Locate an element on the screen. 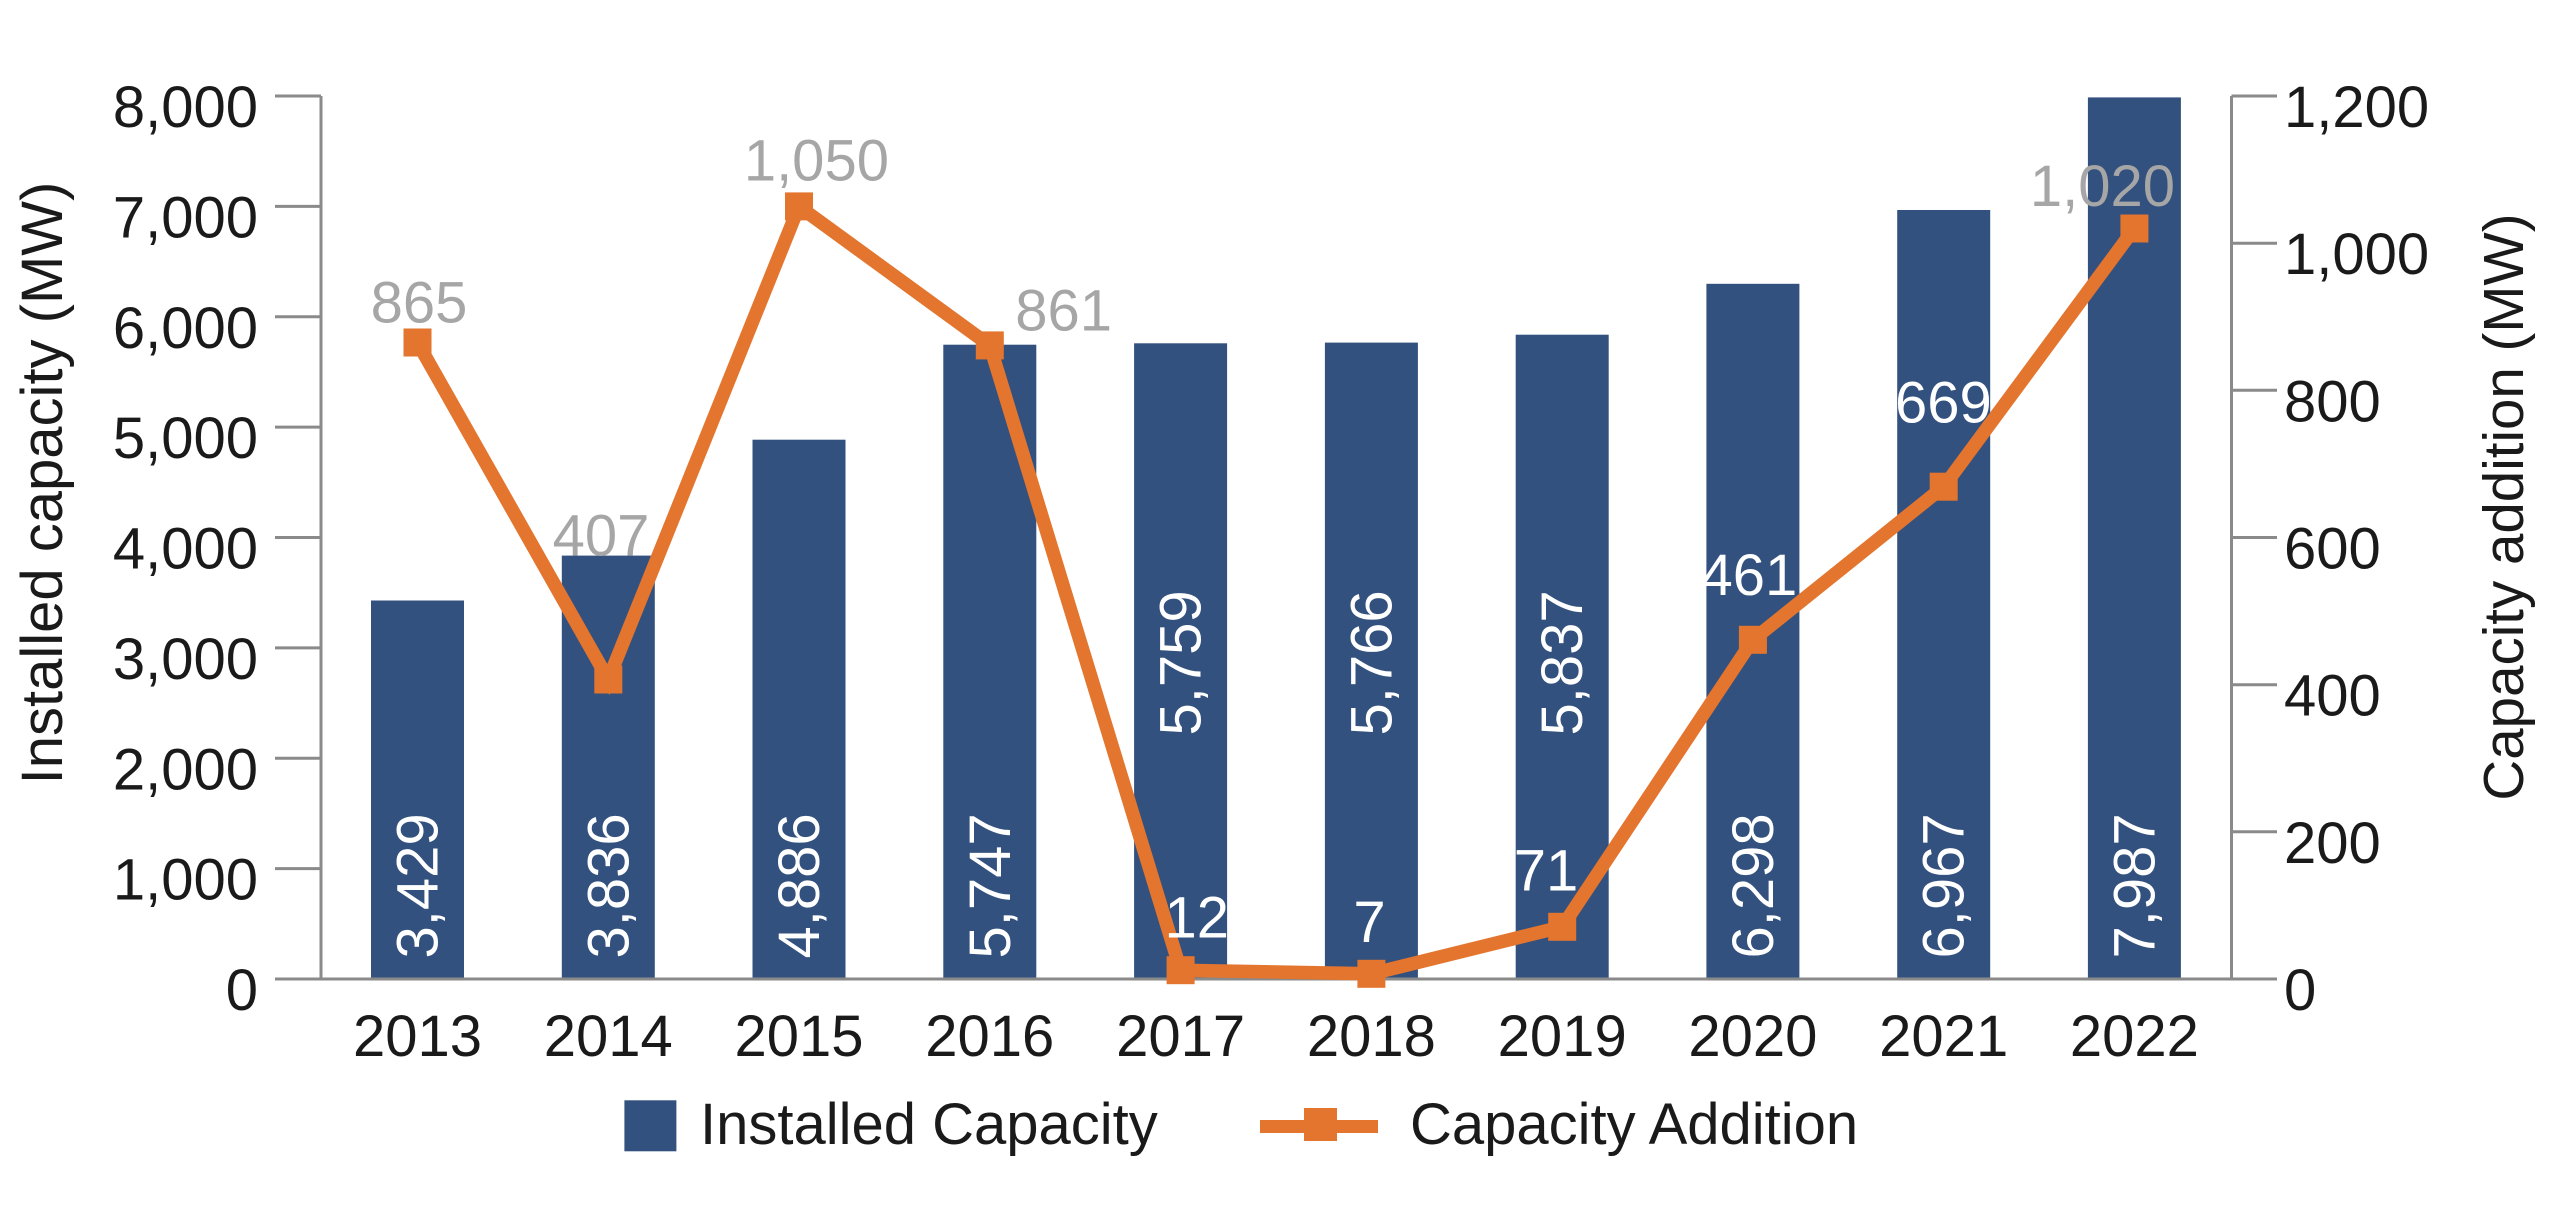 The height and width of the screenshot is (1217, 2560). svg-text: 7 is located at coordinates (1369, 922).